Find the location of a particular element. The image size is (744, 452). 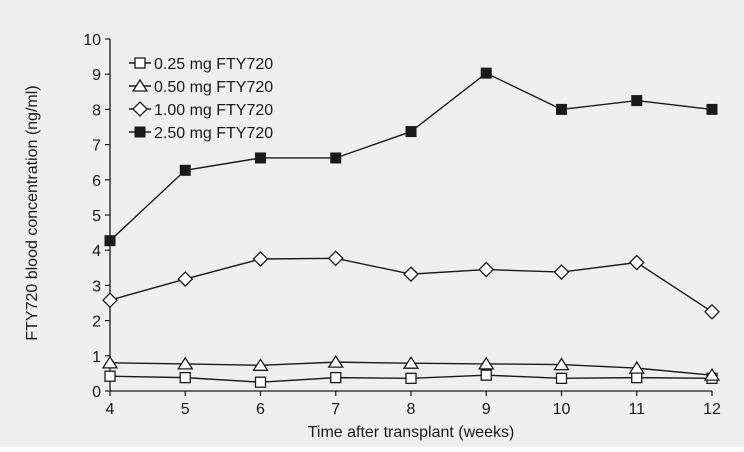

y-tick-label: 8 is located at coordinates (96, 110).